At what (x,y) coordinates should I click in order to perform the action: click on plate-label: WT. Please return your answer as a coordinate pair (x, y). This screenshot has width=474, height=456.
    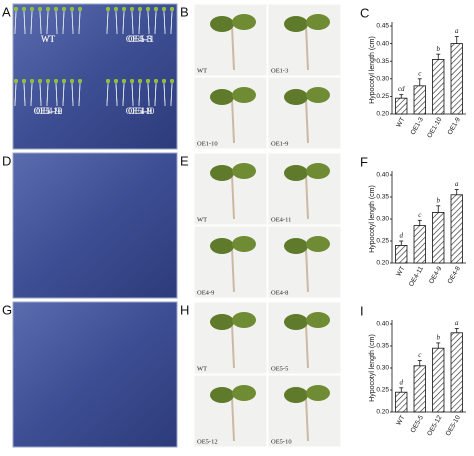
    Looking at the image, I should click on (48, 39).